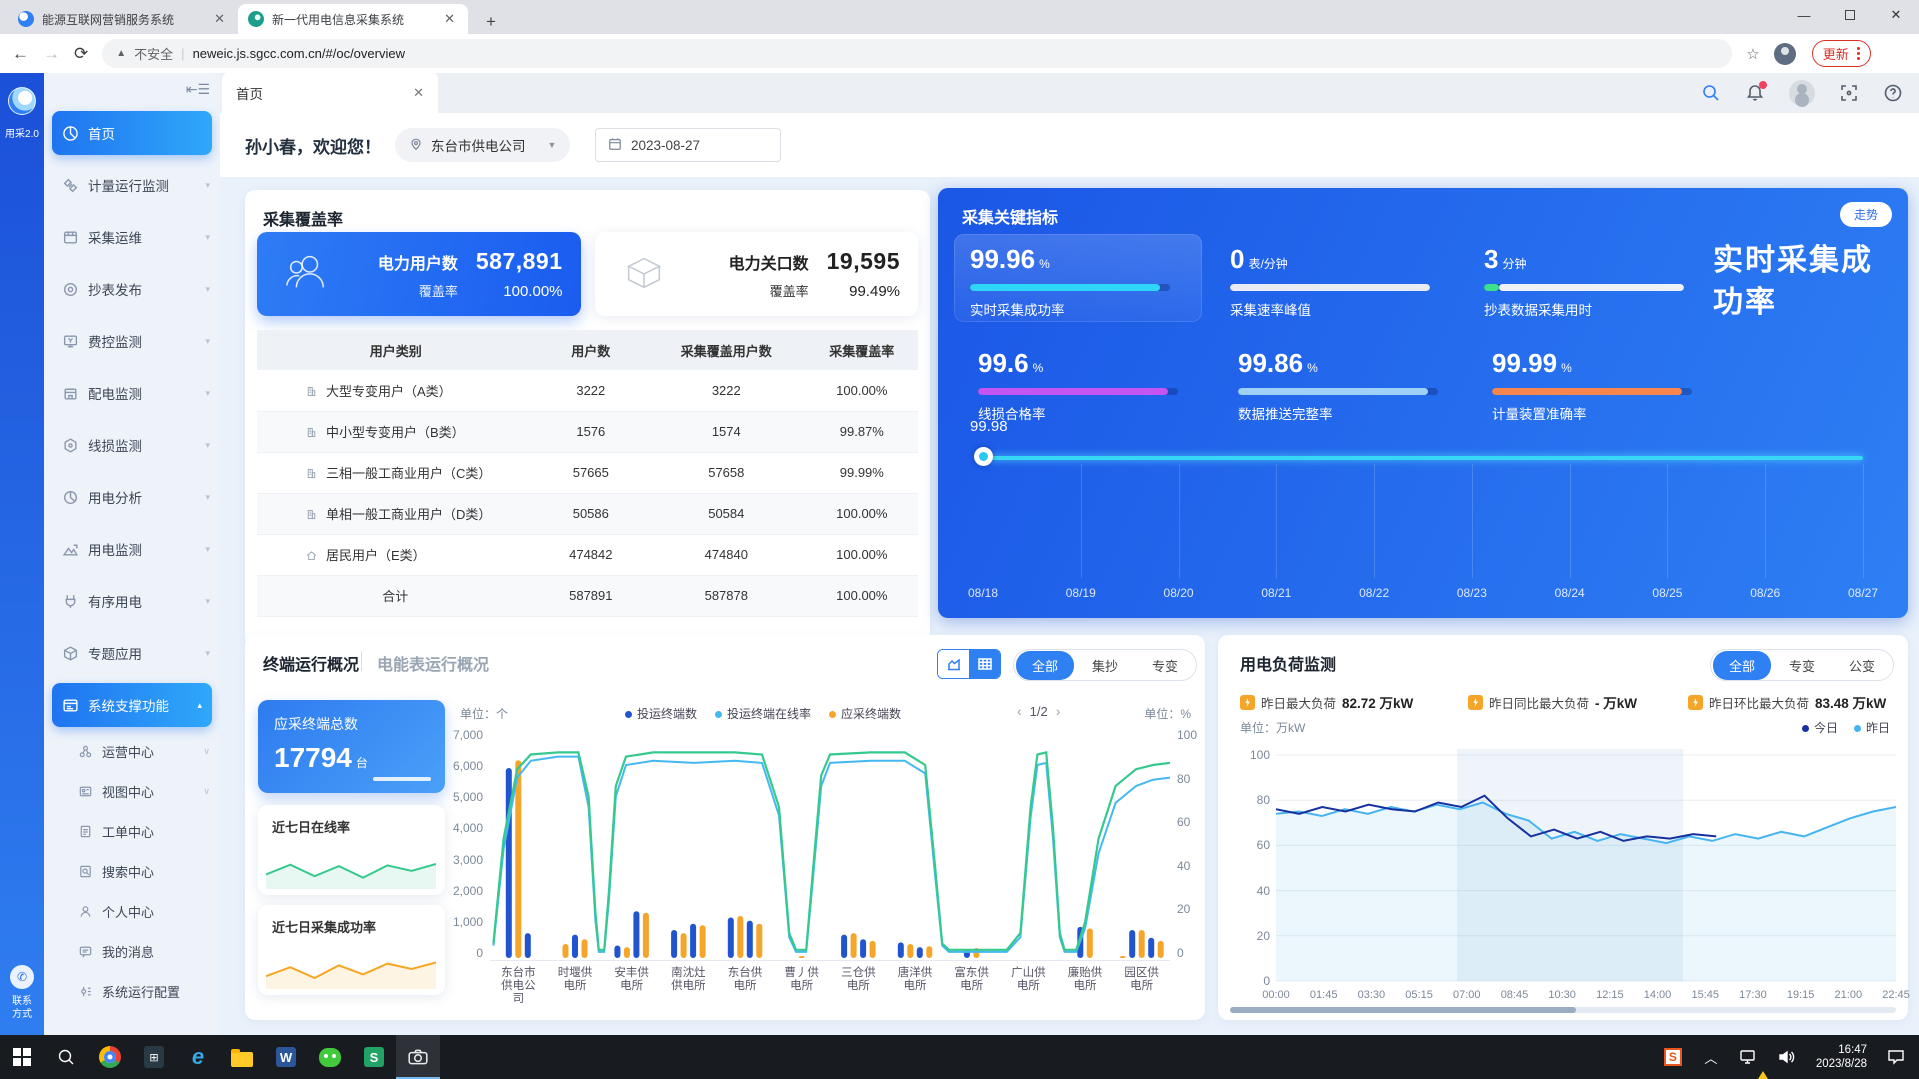 This screenshot has height=1079, width=1919. I want to click on user-avatar, so click(1802, 93).